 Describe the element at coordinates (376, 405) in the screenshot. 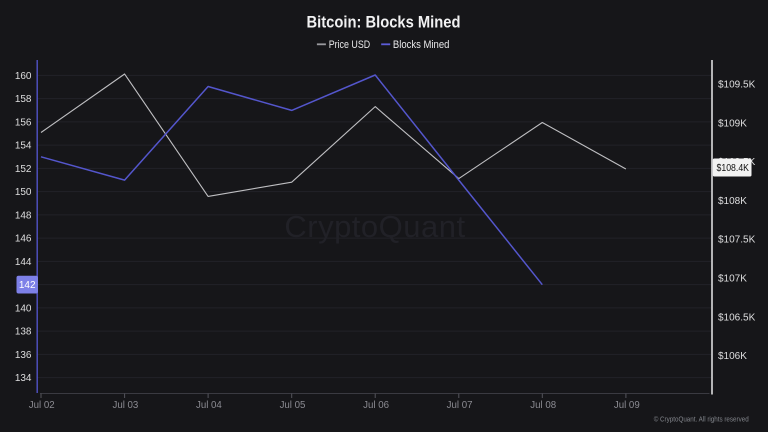

I see `svg-text: Jul 06` at that location.